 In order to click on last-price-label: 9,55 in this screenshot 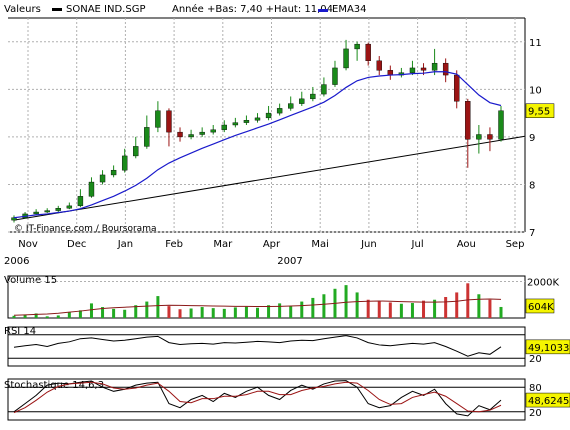, I will do `click(539, 112)`.